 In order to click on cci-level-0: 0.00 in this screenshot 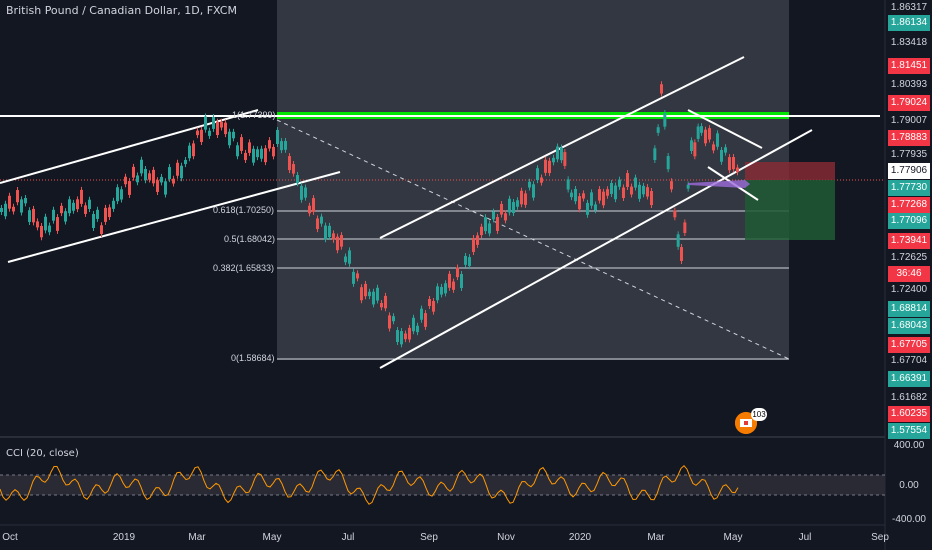, I will do `click(909, 485)`.